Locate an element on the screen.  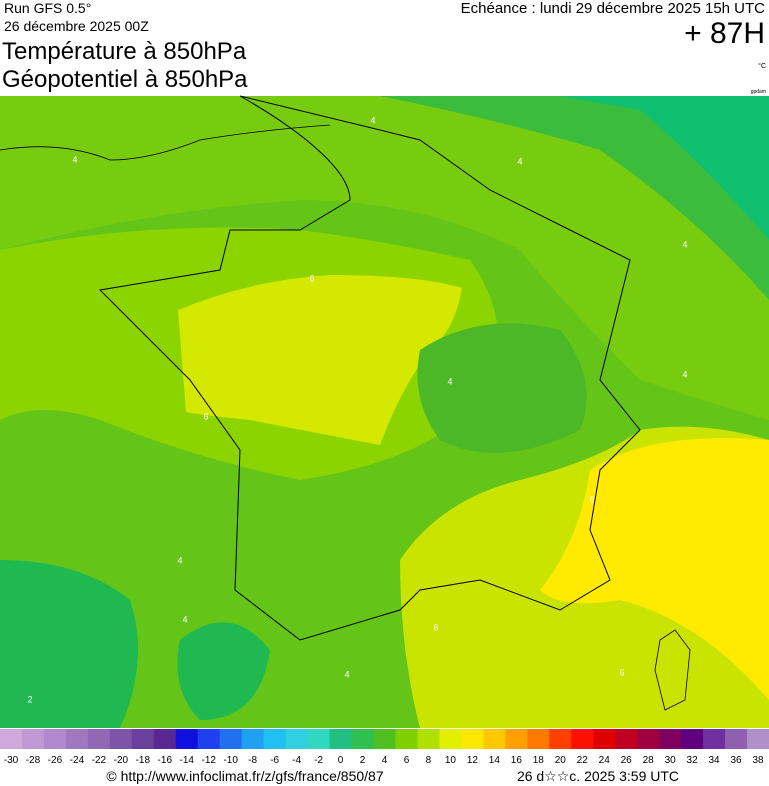
field-northeast-cold is located at coordinates (664, 168).